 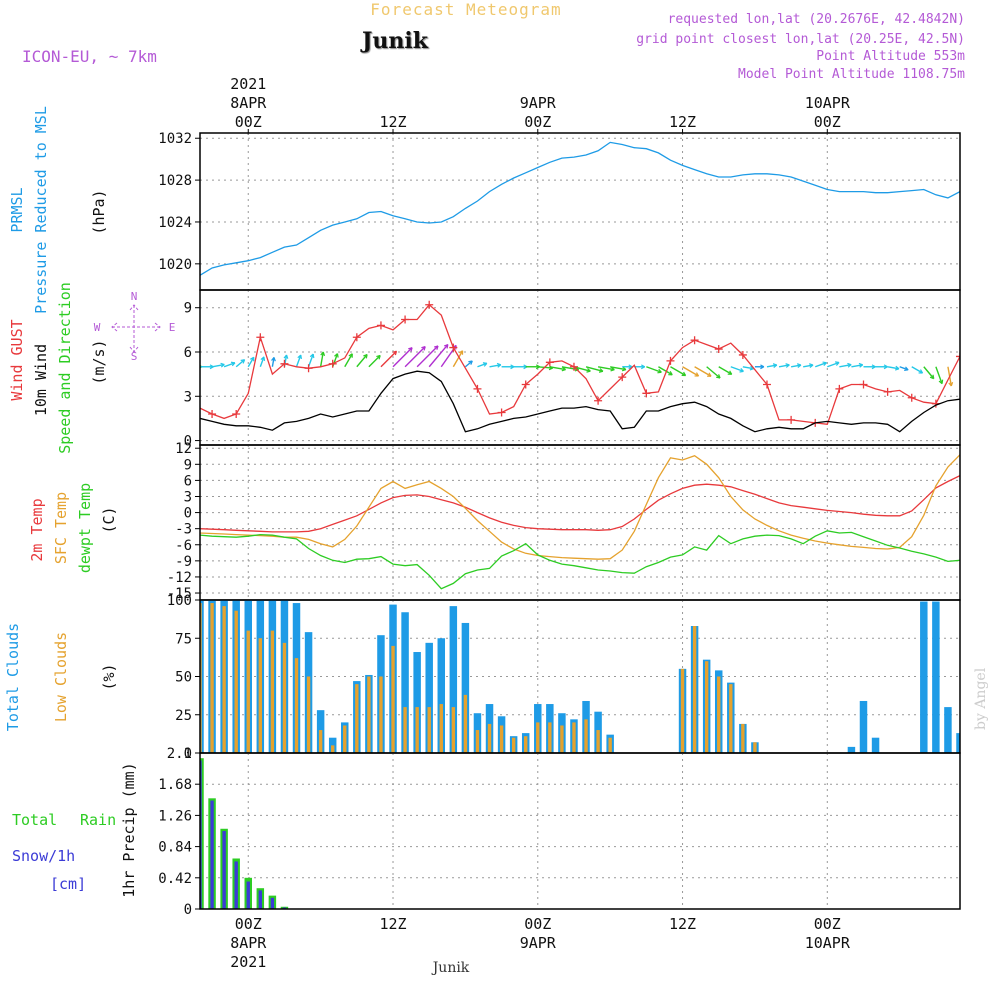 I want to click on precip-snow-label: Snow/1h, so click(x=43, y=856).